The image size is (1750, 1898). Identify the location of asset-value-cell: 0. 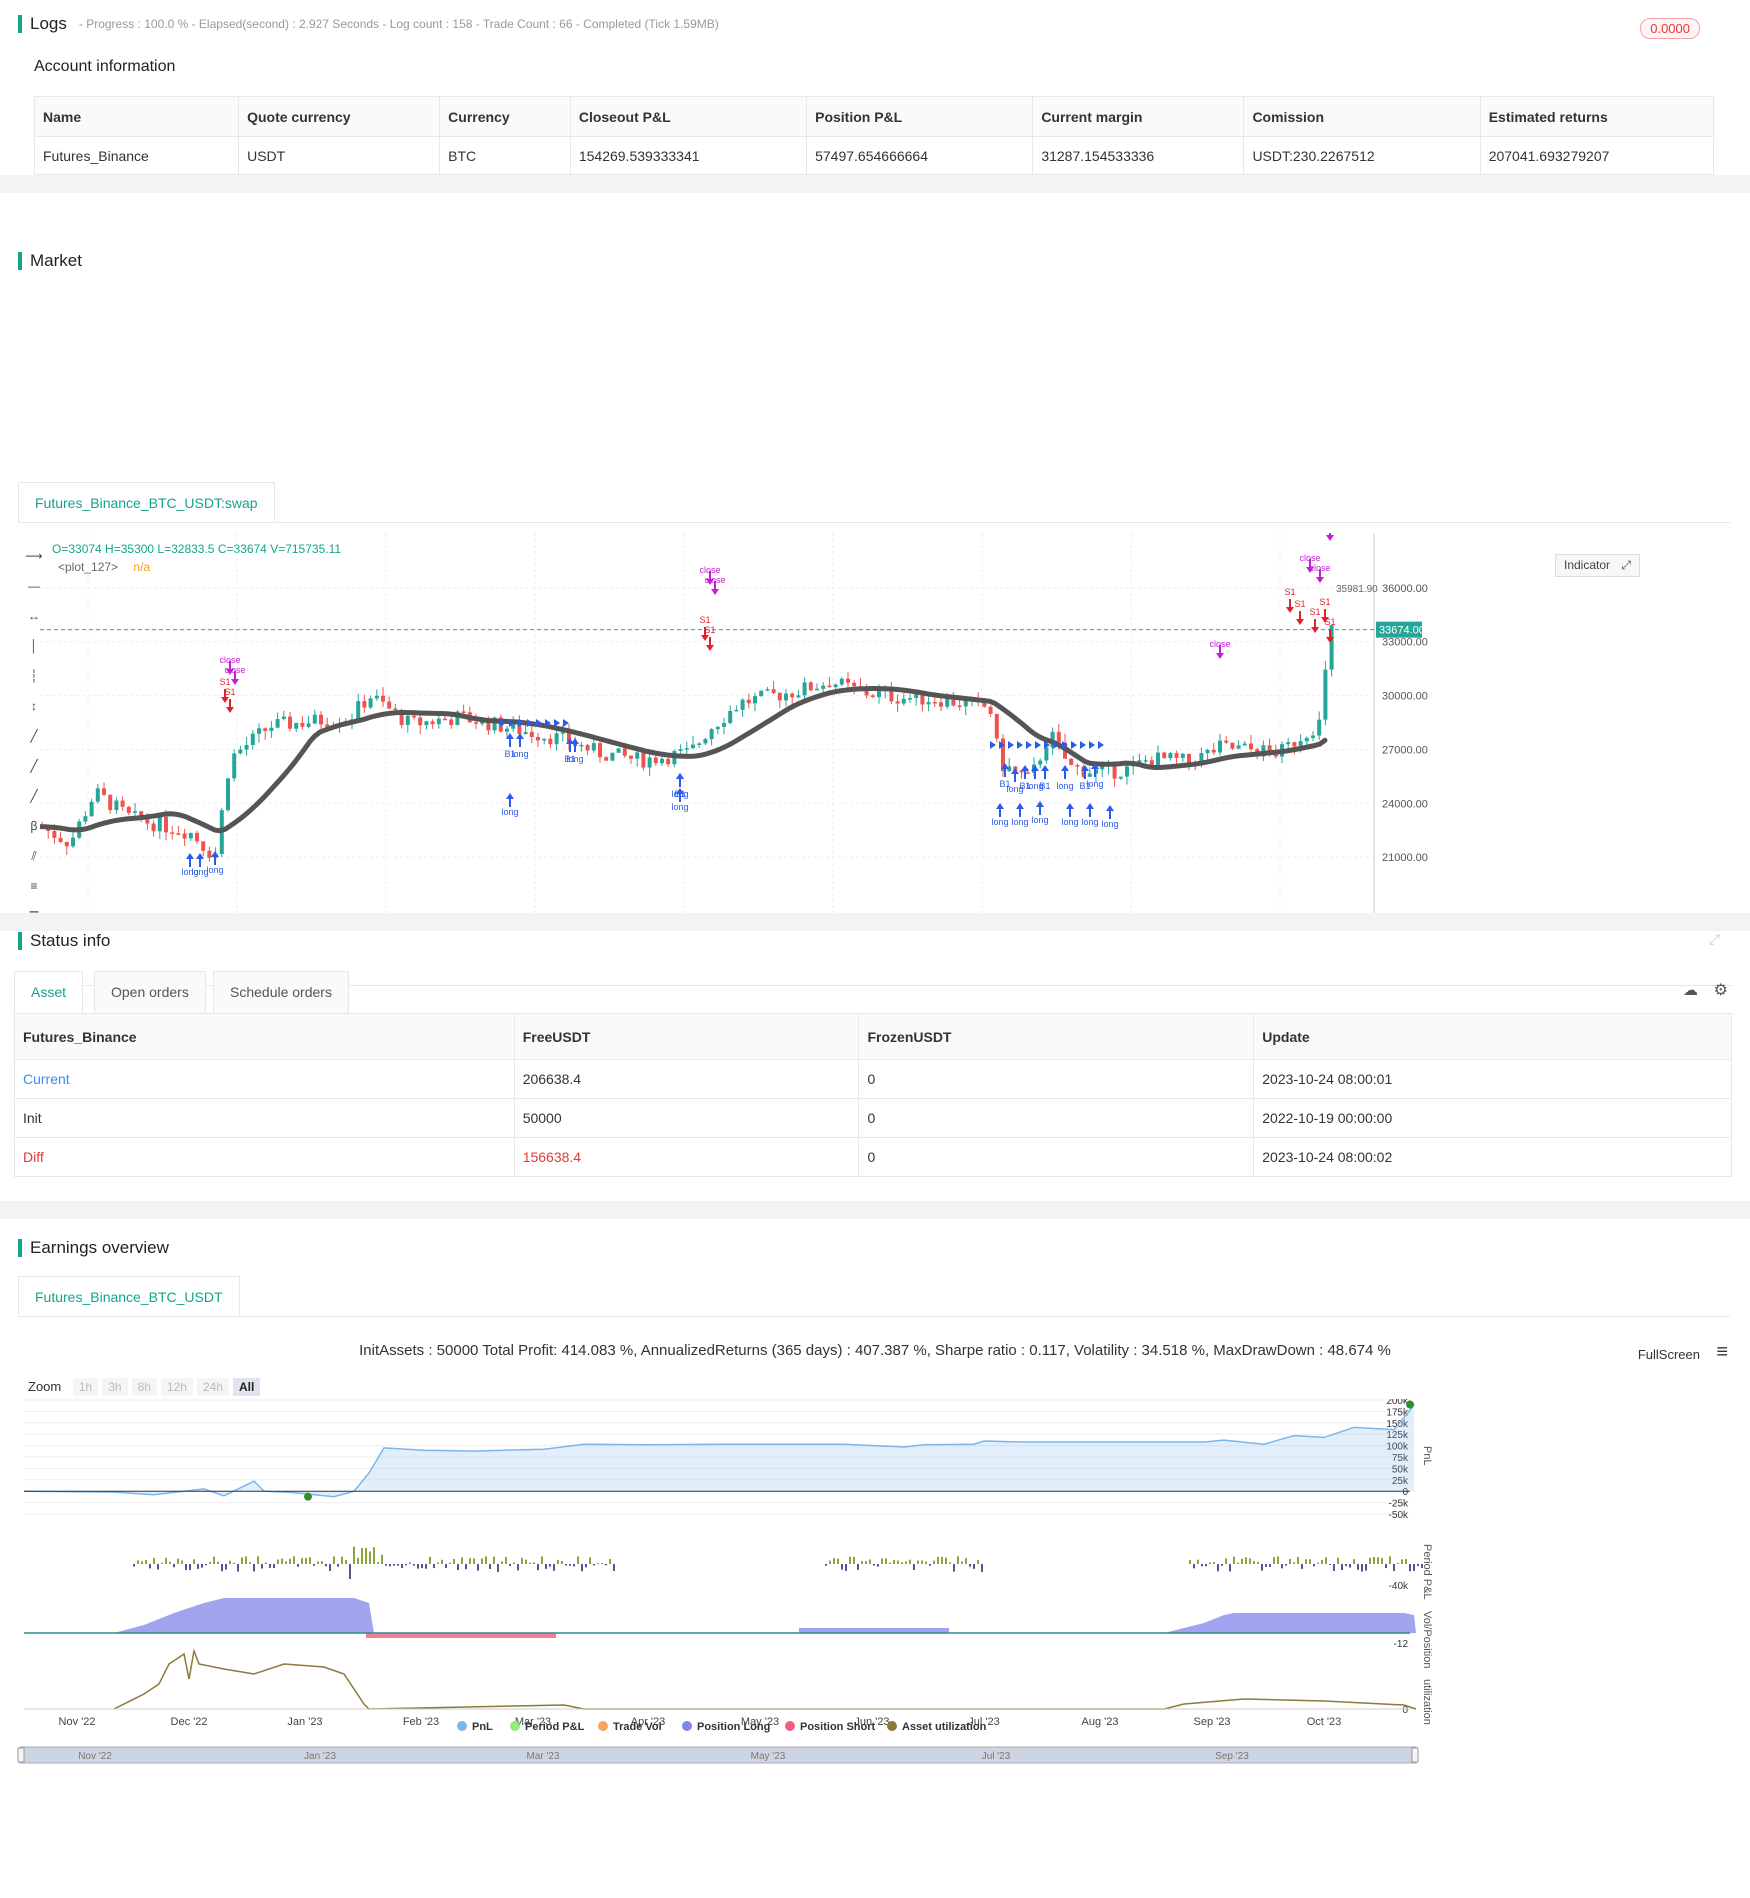
(1056, 1118).